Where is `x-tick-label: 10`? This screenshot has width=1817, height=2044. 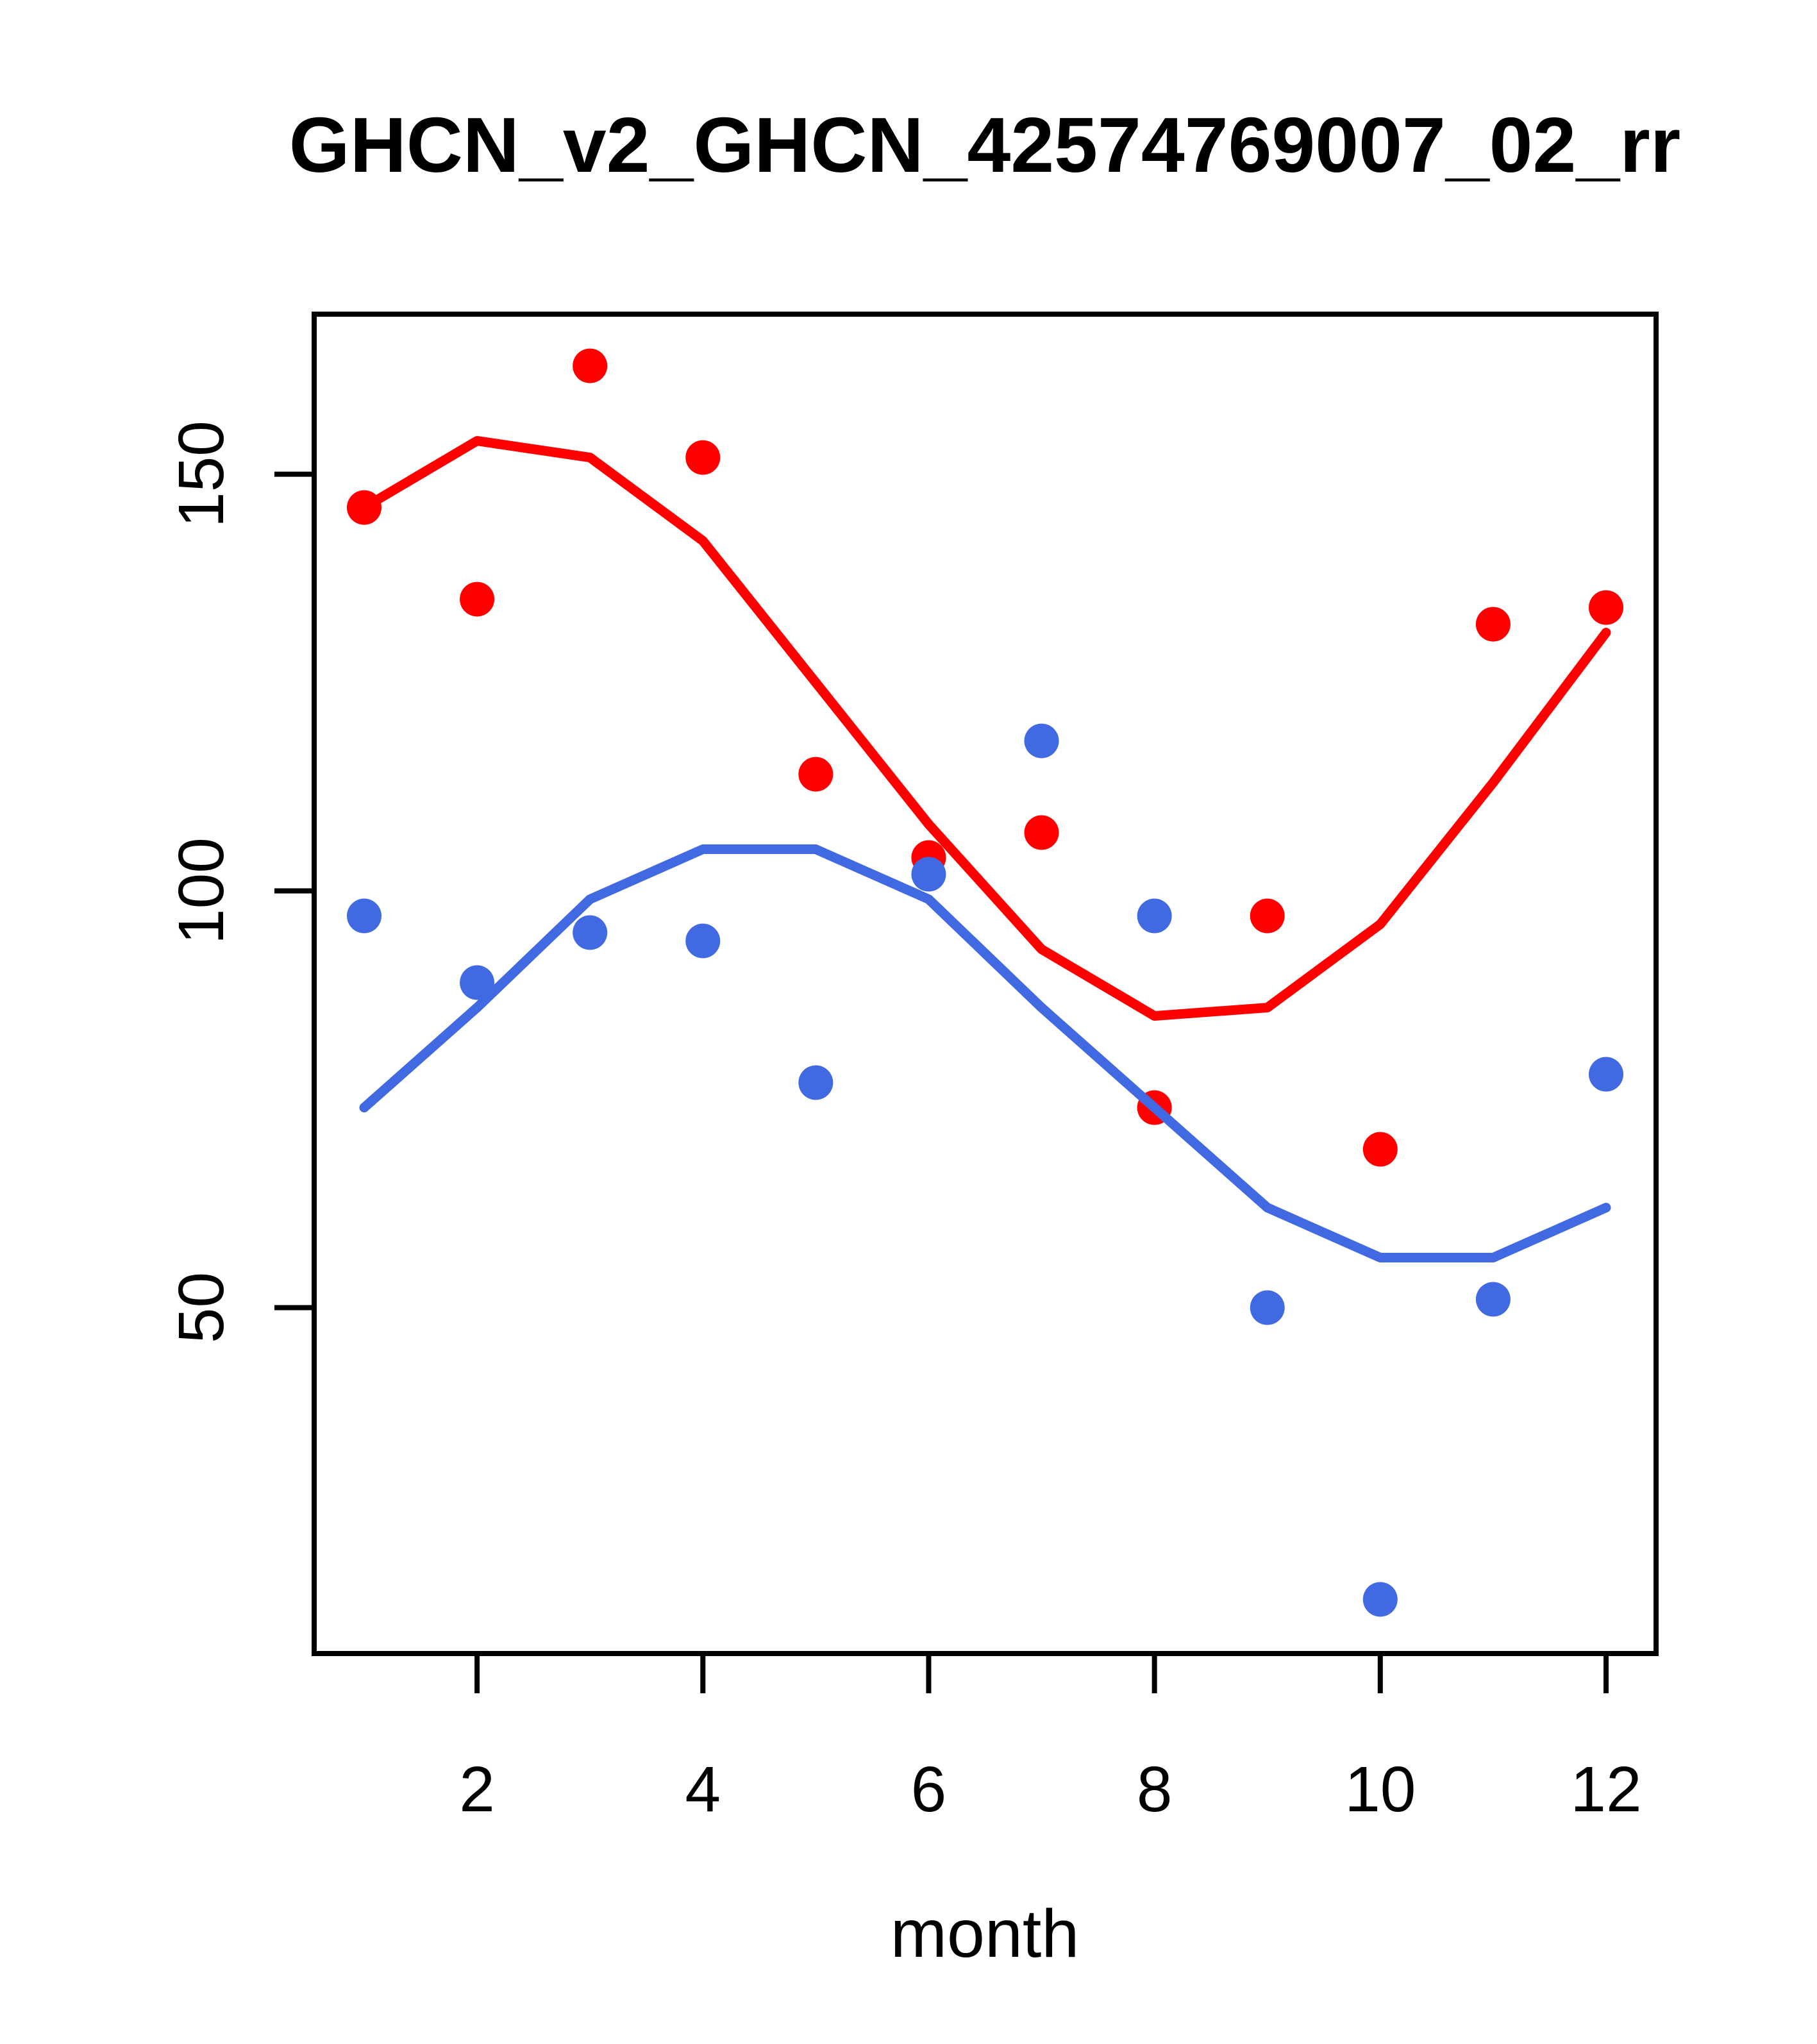
x-tick-label: 10 is located at coordinates (1380, 1789).